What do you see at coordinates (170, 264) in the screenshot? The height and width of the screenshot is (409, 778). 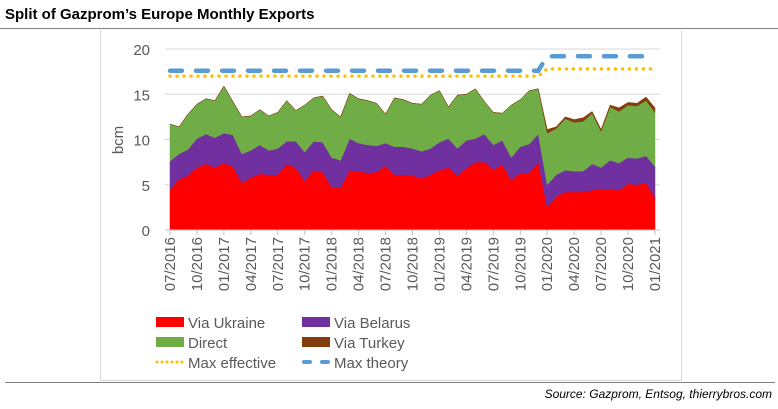 I see `x-tick-label: 07/2016` at bounding box center [170, 264].